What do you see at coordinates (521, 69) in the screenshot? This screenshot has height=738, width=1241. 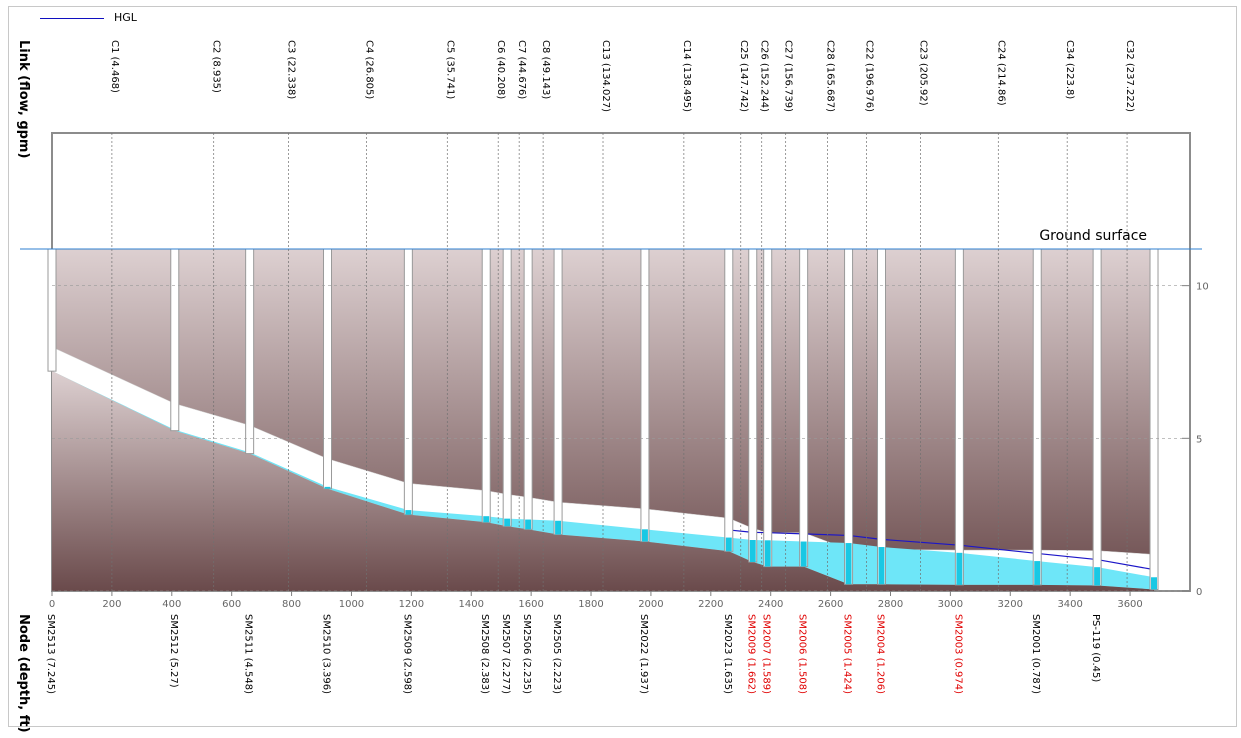 I see `link-label: C7 (44.676)` at bounding box center [521, 69].